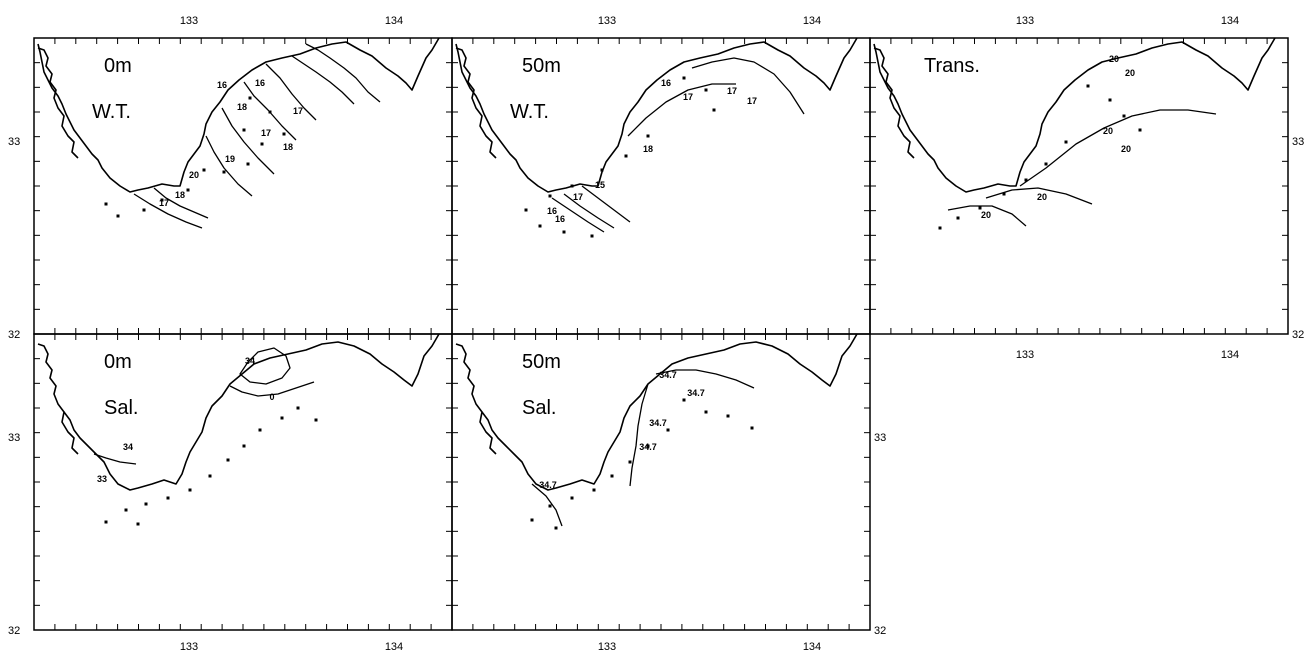  I want to click on left-axis-label: 32, so click(14, 631).